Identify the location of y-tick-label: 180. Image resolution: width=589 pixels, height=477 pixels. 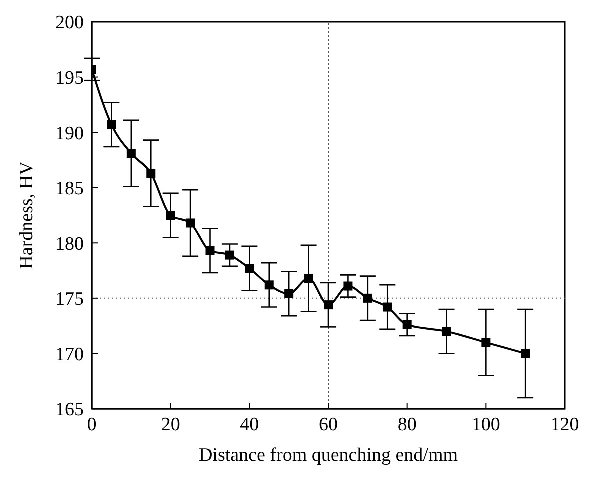
(70, 244).